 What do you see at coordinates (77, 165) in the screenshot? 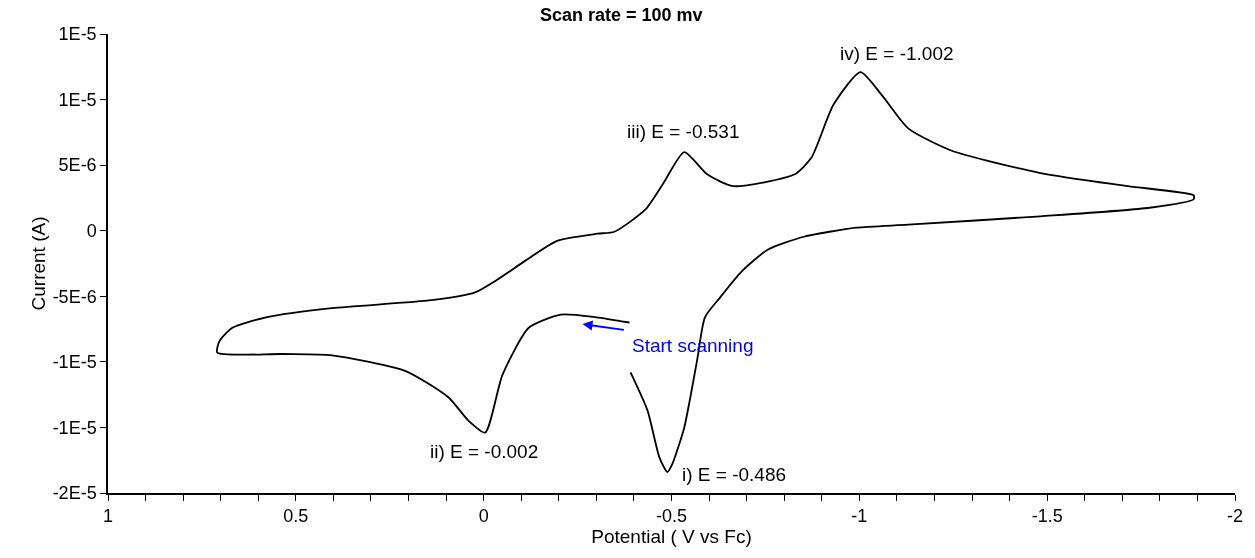
I see `y-tick-label: 5E-6` at bounding box center [77, 165].